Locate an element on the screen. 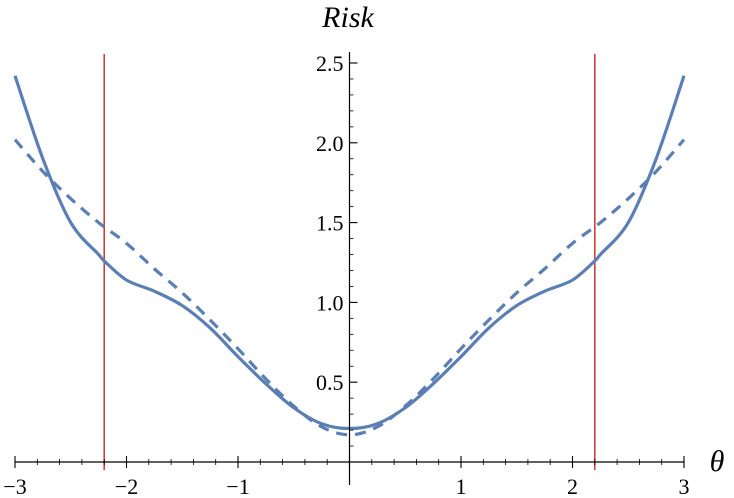 Image resolution: width=734 pixels, height=498 pixels. y-tick-label: 2.5 is located at coordinates (330, 63).